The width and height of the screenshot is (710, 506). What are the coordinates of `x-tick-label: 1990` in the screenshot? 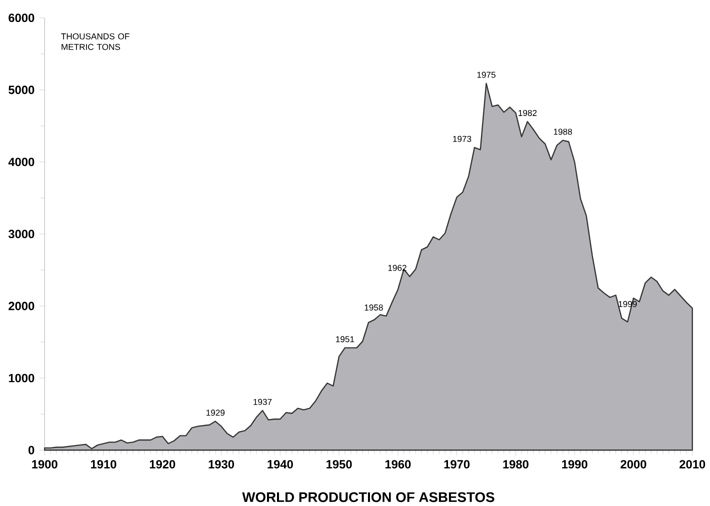 It's located at (575, 464).